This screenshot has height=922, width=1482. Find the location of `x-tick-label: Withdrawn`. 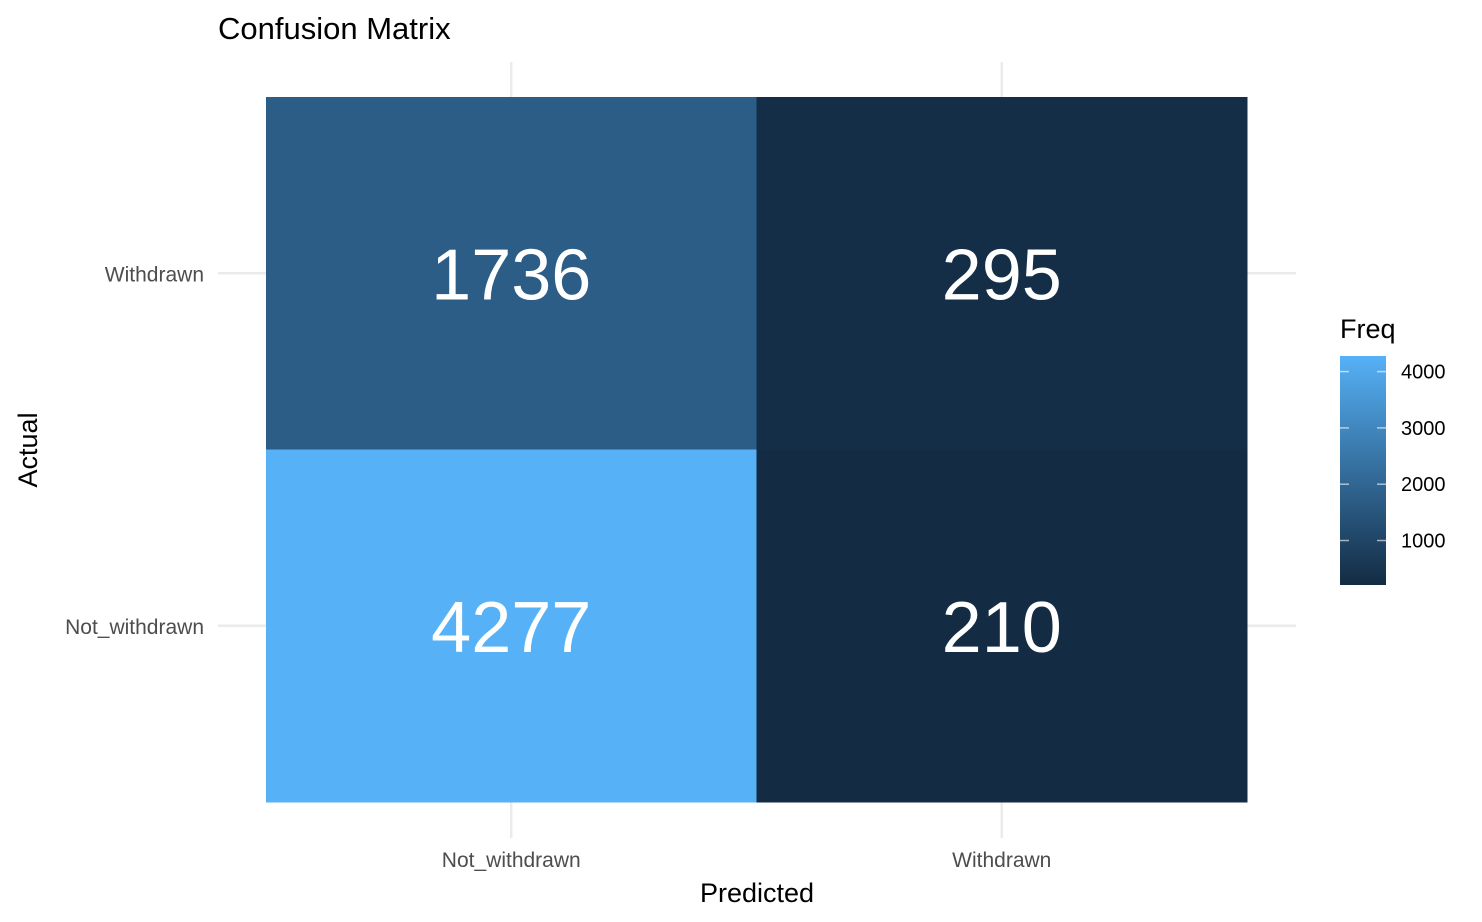

x-tick-label: Withdrawn is located at coordinates (1001, 860).